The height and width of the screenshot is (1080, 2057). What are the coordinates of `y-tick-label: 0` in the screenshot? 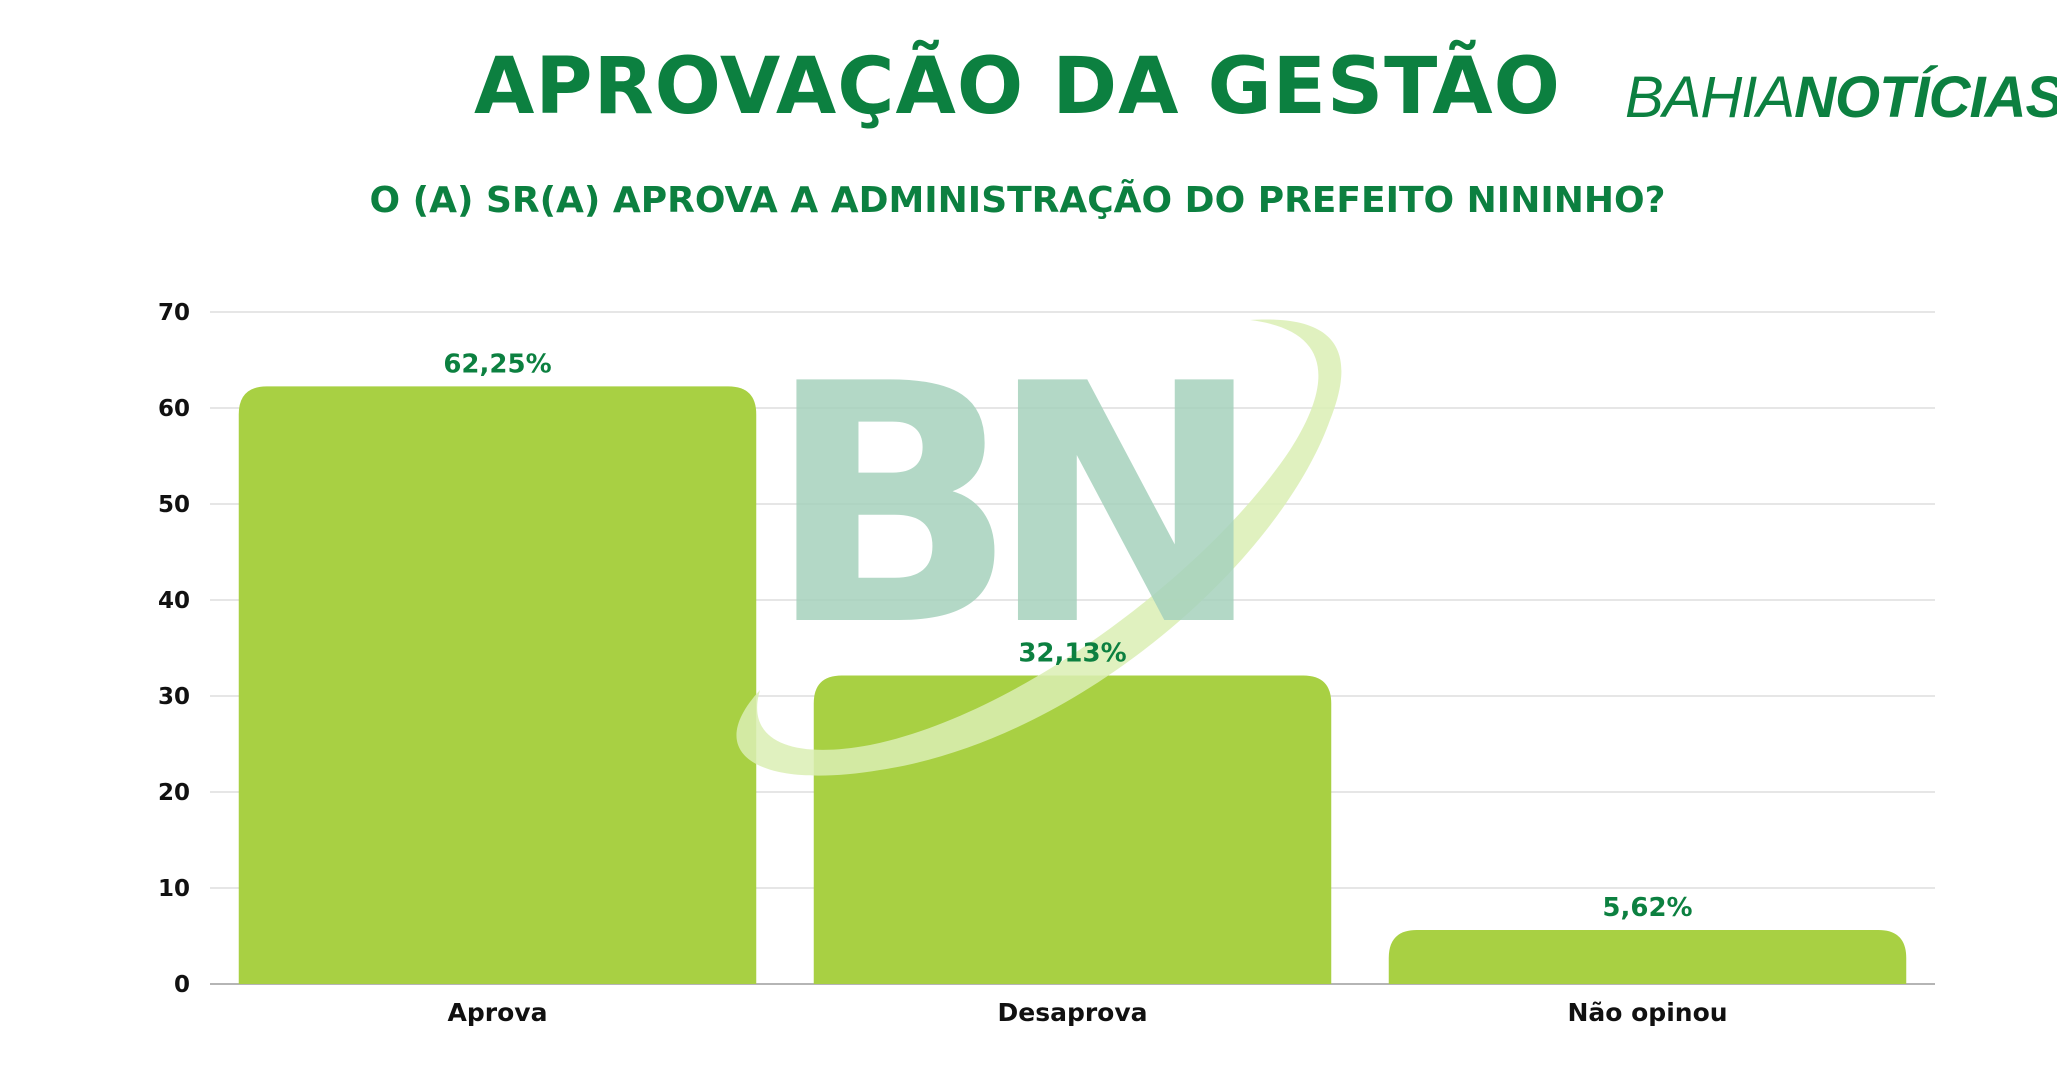 It's located at (182, 985).